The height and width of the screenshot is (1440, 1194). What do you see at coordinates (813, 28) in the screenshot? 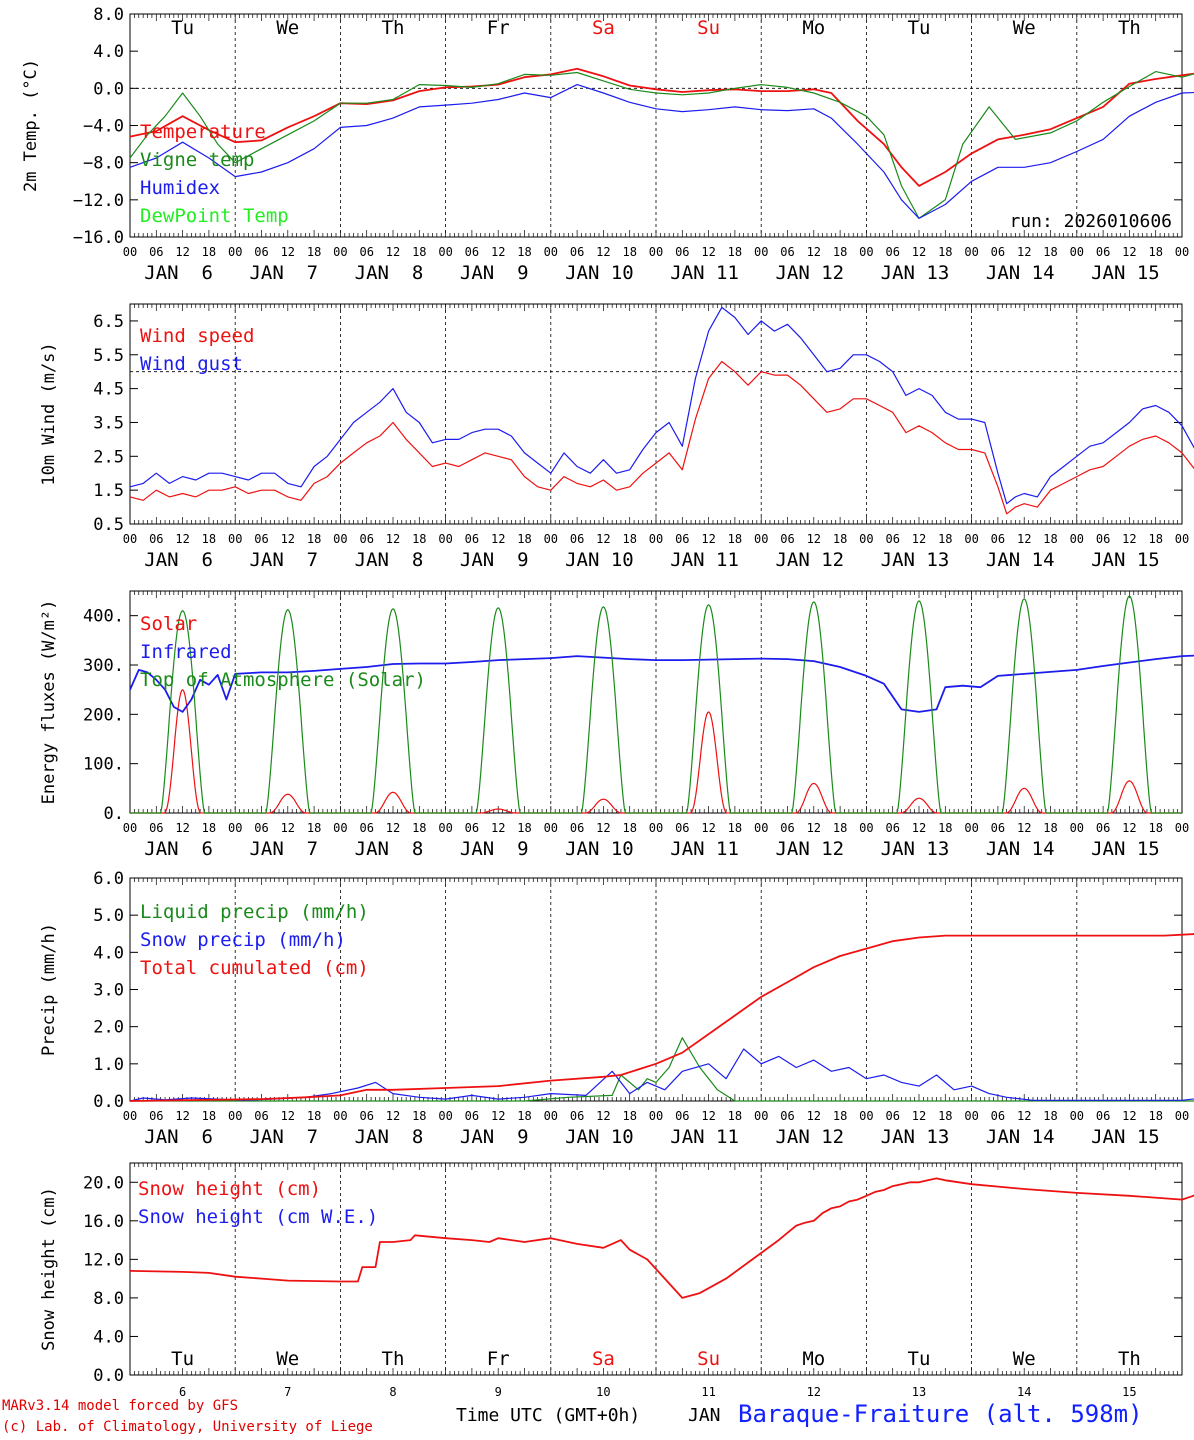
I see `day-of-week-label: Mo` at bounding box center [813, 28].